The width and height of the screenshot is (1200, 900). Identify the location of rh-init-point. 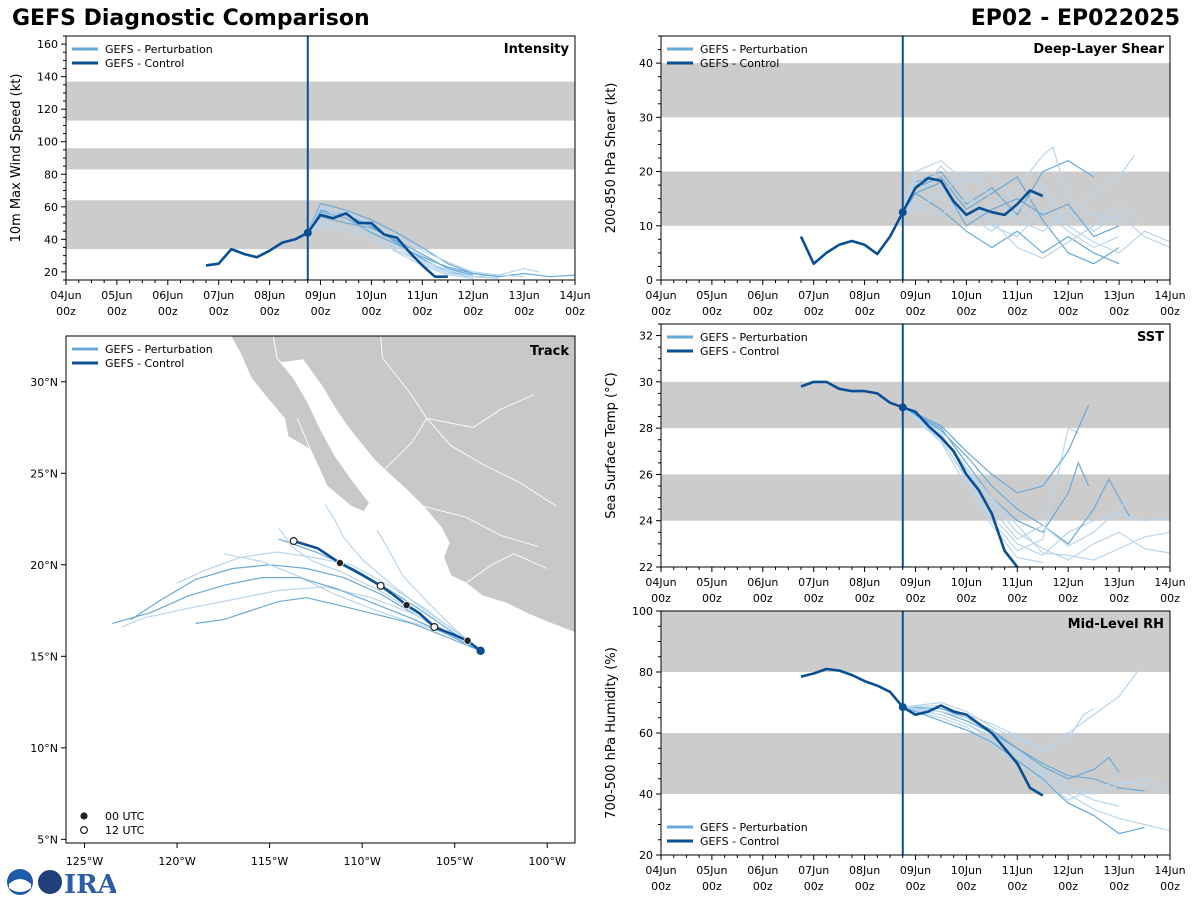
(902, 707).